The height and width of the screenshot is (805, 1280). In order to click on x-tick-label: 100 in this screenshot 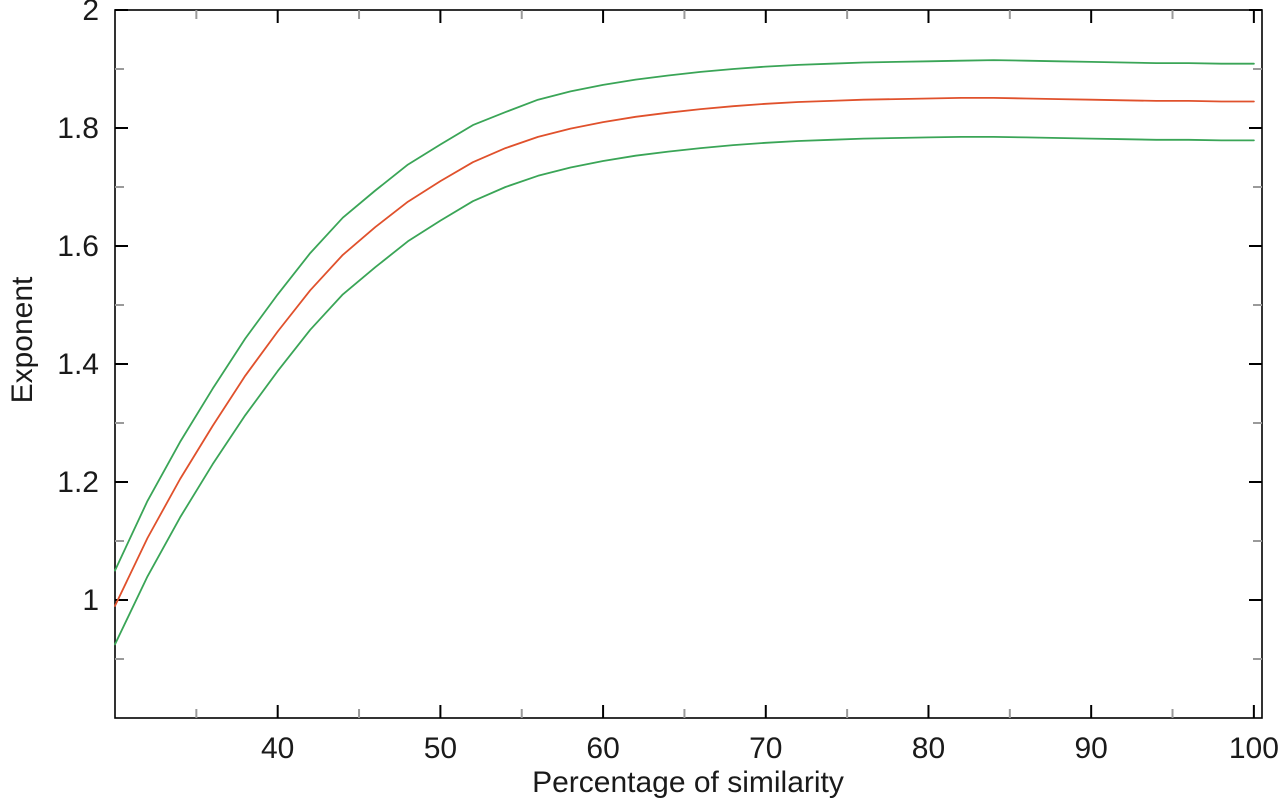, I will do `click(1254, 748)`.